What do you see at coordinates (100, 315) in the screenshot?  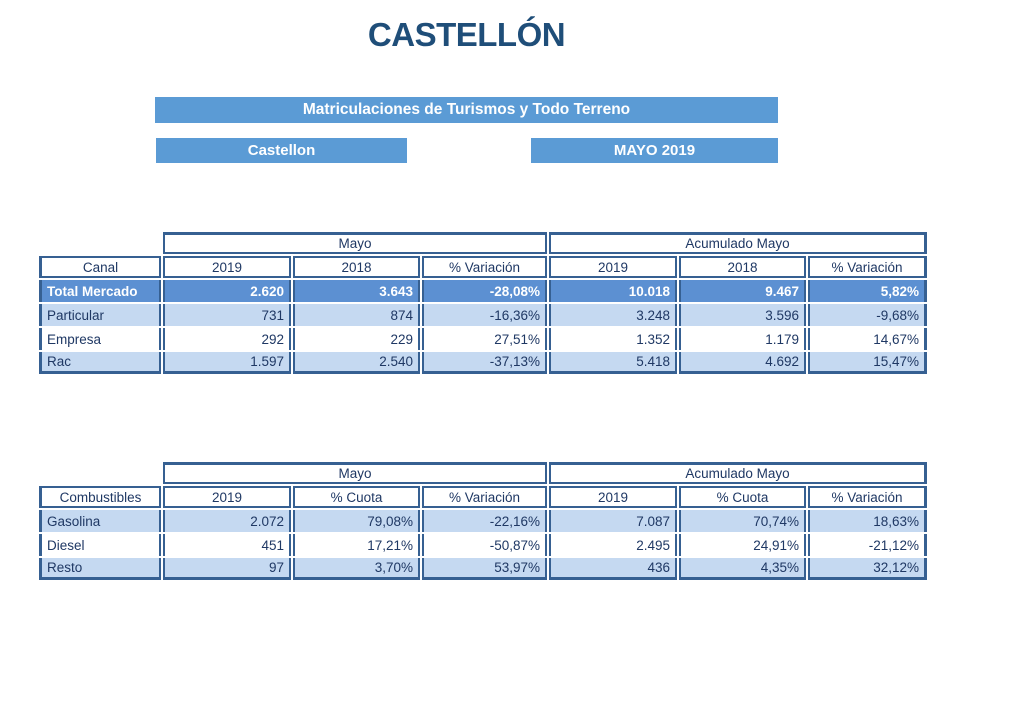 I see `row-label: Particular` at bounding box center [100, 315].